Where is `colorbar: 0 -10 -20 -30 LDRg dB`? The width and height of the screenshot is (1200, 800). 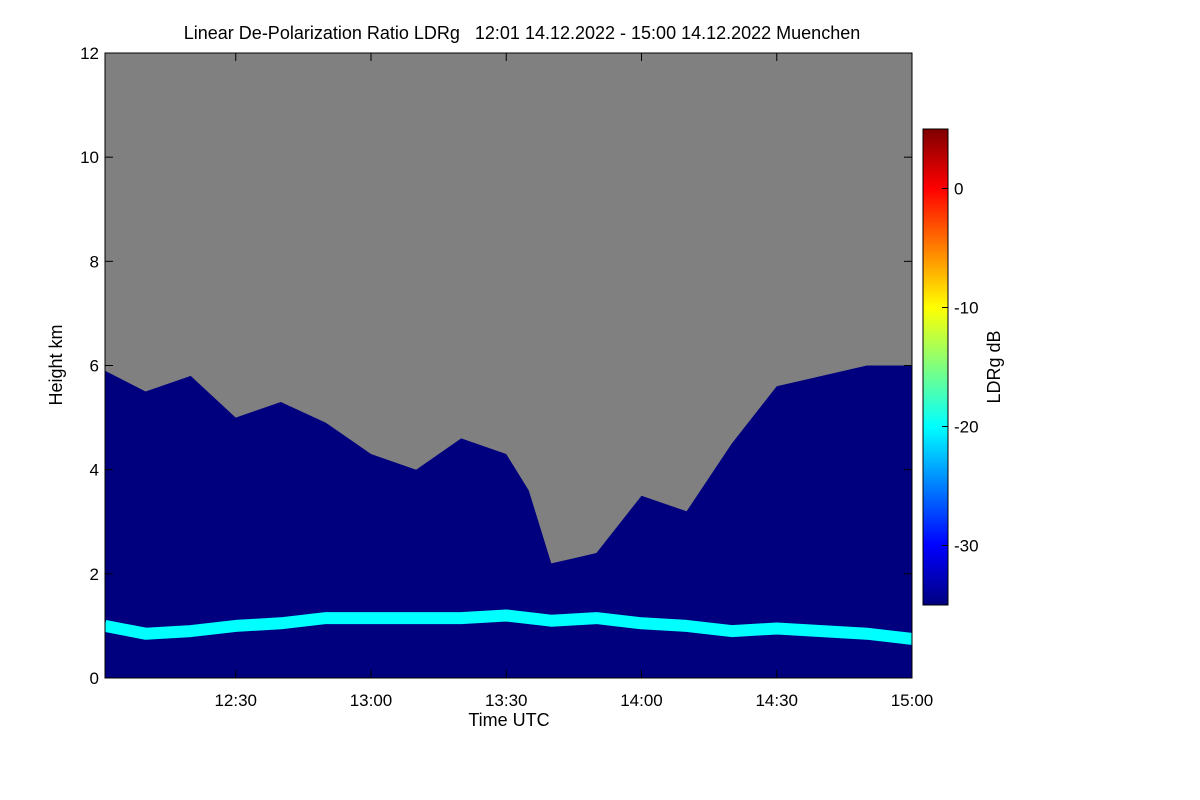
colorbar: 0 -10 -20 -30 LDRg dB is located at coordinates (963, 367).